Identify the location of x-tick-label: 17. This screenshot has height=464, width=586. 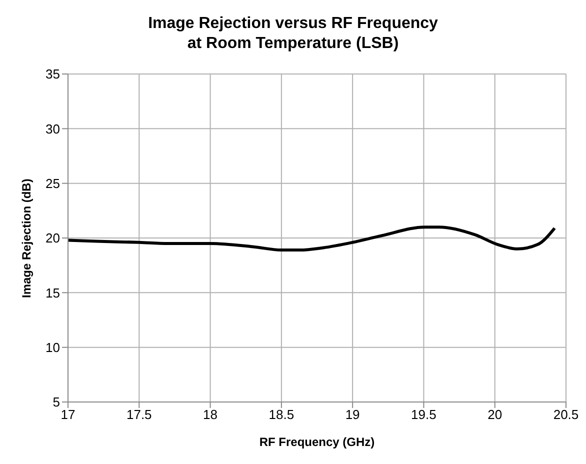
(68, 414).